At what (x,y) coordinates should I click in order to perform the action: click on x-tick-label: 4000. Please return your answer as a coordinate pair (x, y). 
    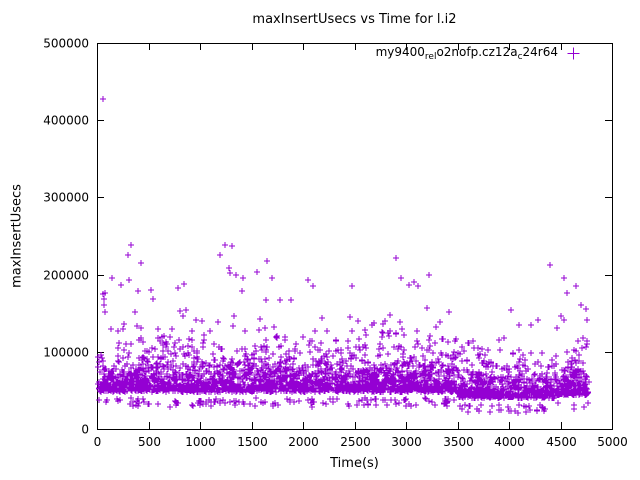
    Looking at the image, I should click on (509, 442).